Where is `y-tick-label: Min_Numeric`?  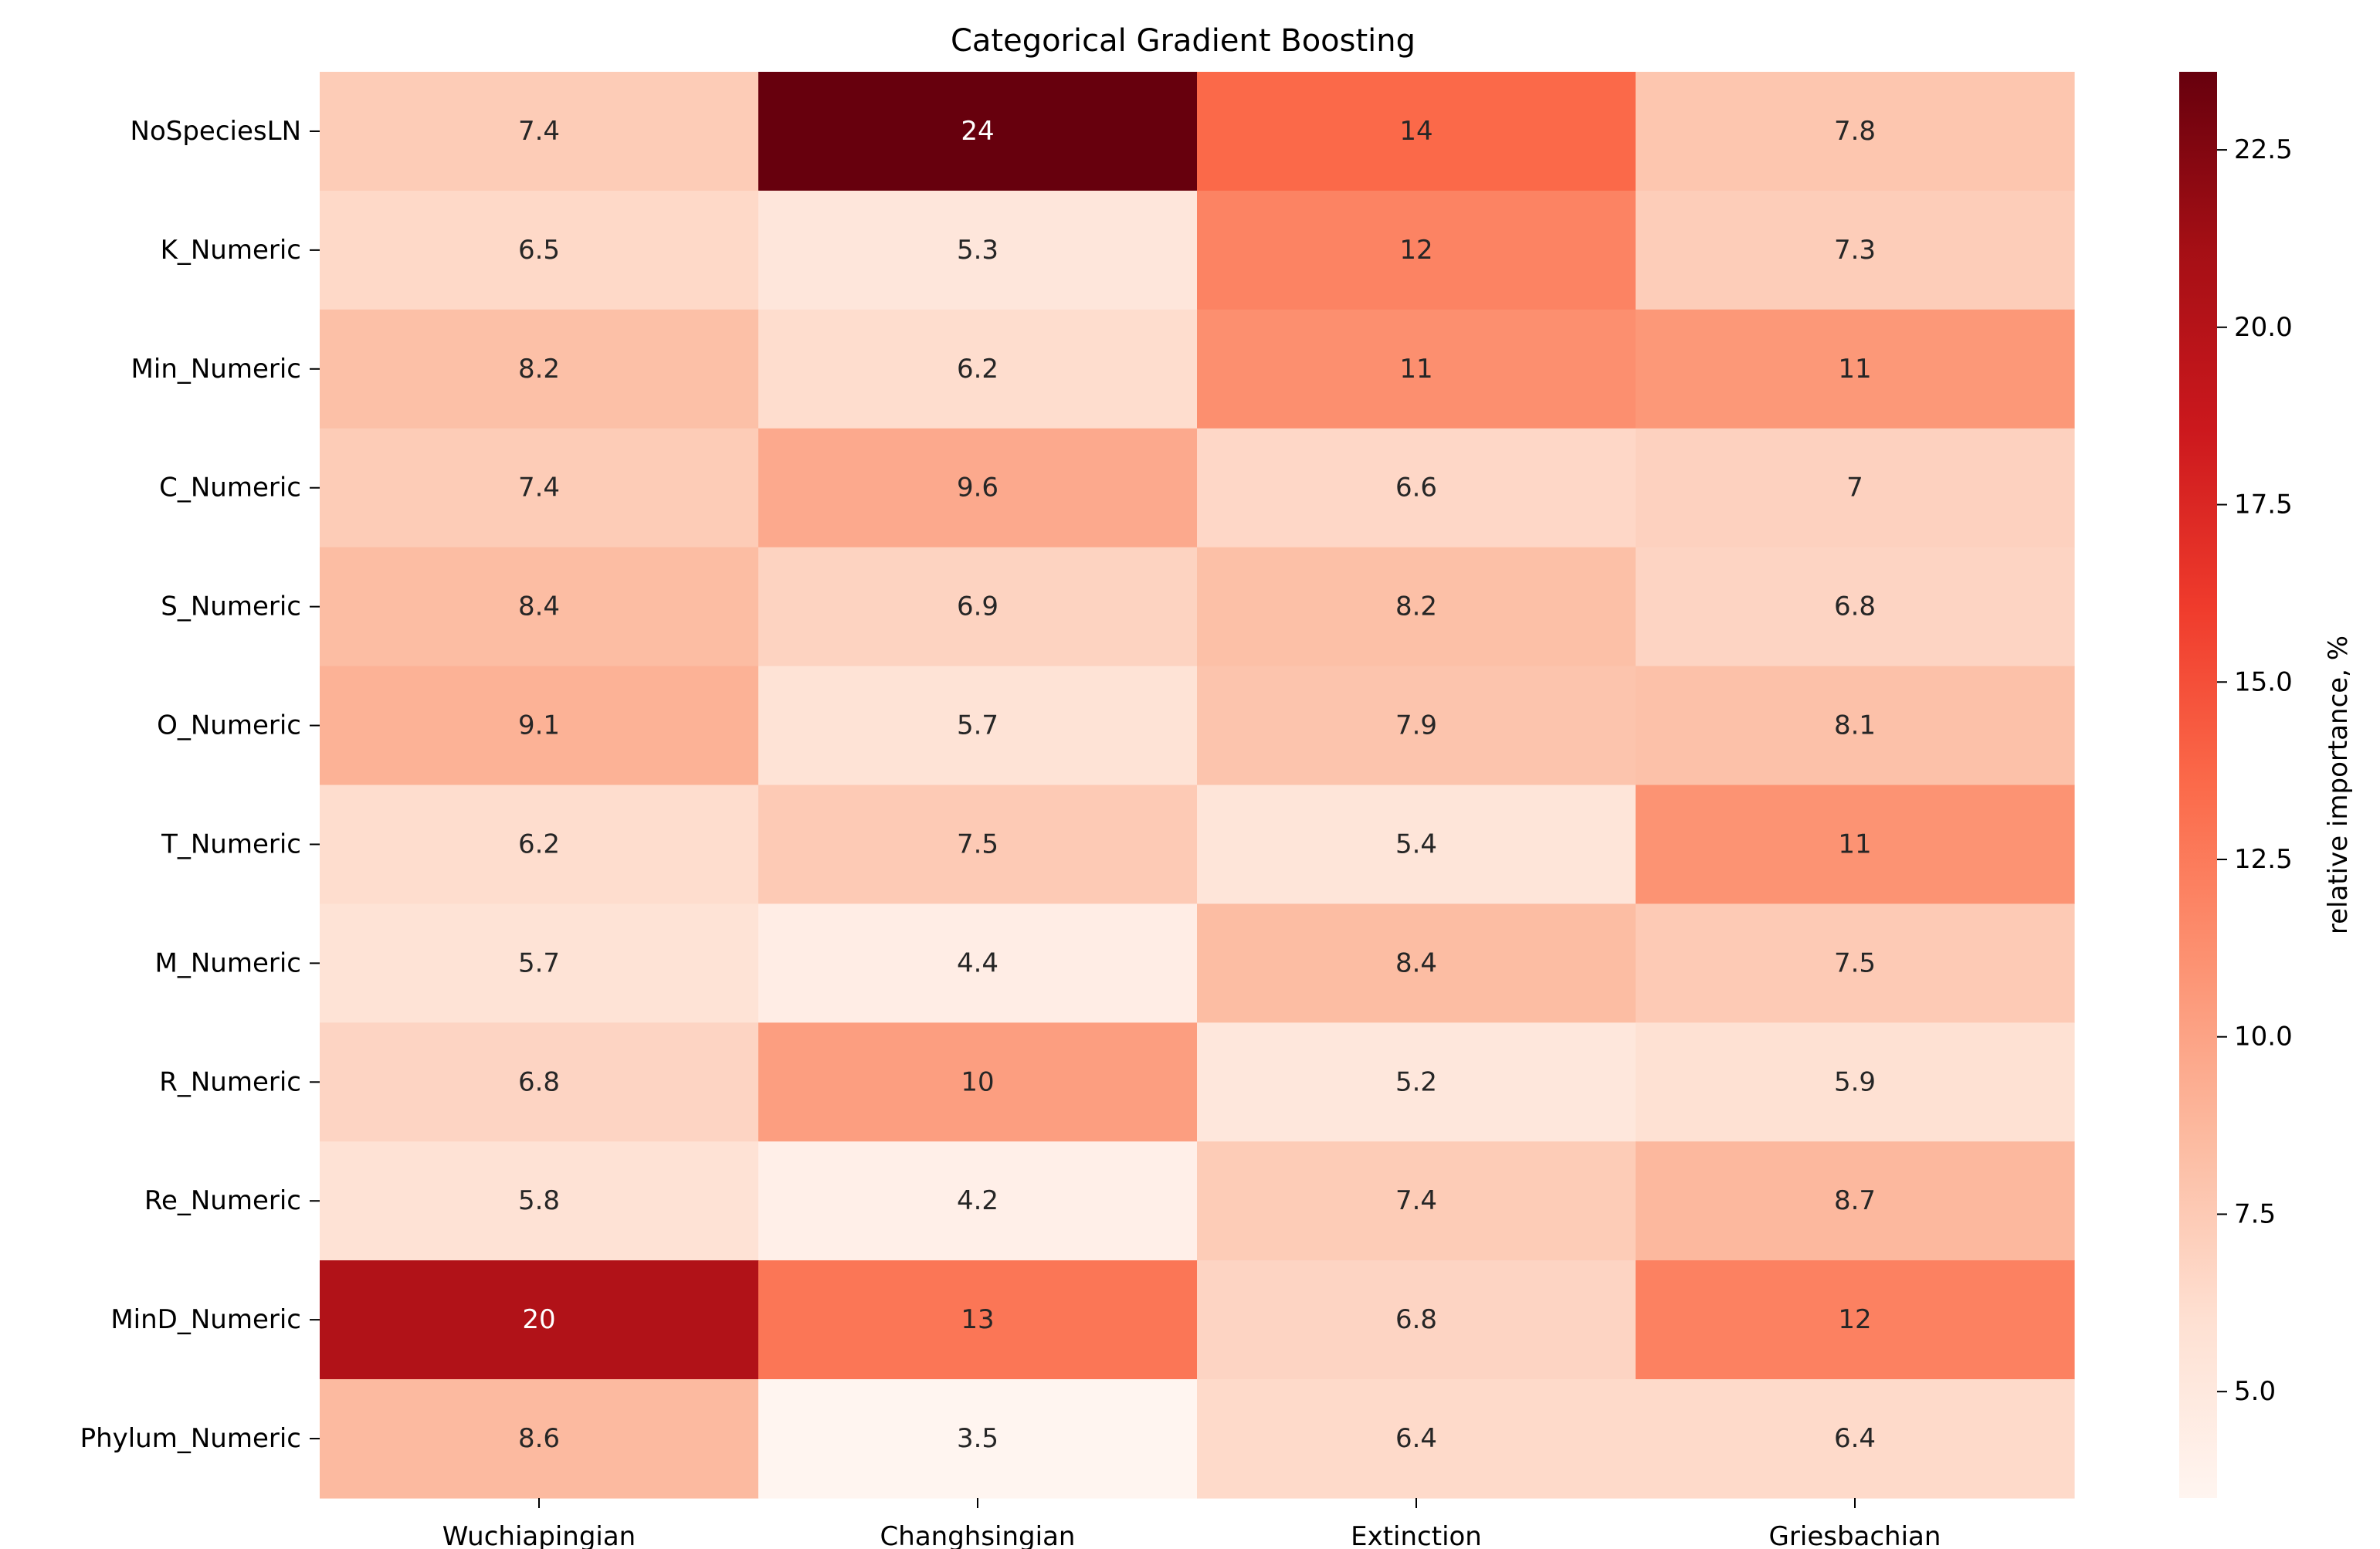 y-tick-label: Min_Numeric is located at coordinates (216, 369).